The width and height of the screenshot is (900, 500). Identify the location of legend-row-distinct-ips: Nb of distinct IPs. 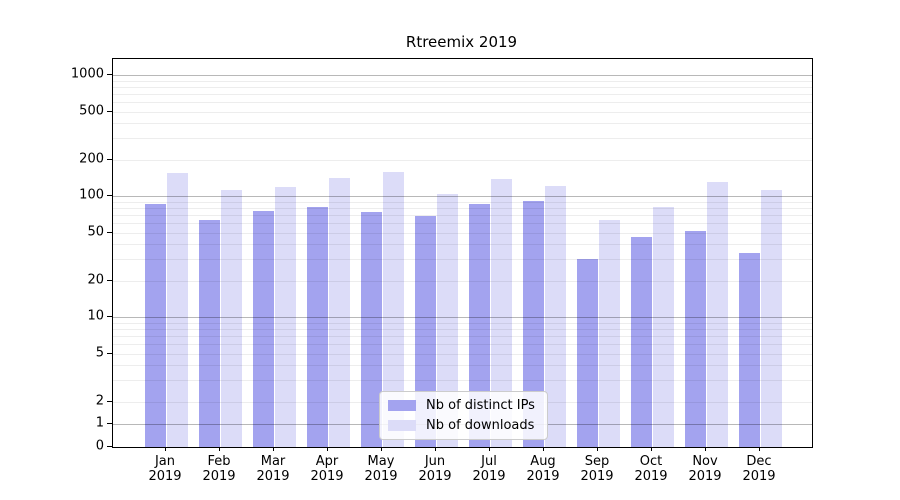
(463, 405).